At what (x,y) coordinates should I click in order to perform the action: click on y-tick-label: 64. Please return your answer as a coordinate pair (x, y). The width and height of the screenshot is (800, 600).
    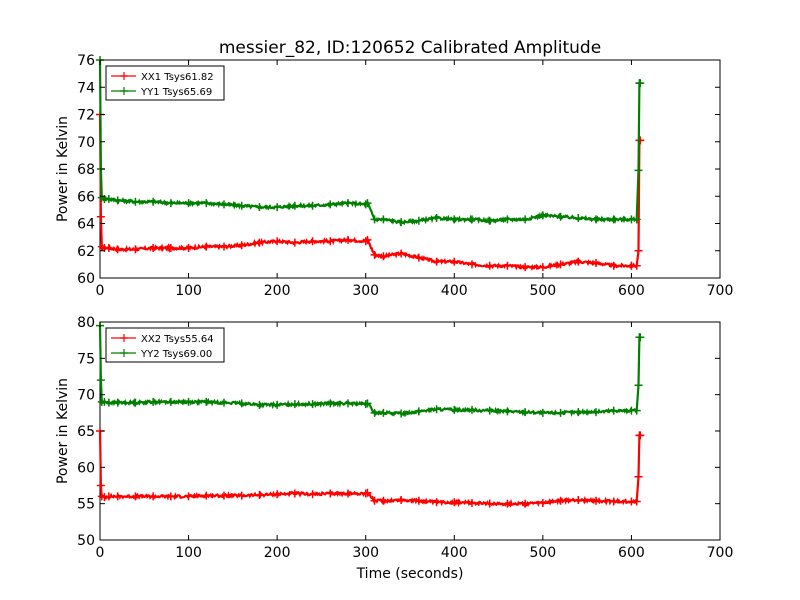
    Looking at the image, I should click on (86, 225).